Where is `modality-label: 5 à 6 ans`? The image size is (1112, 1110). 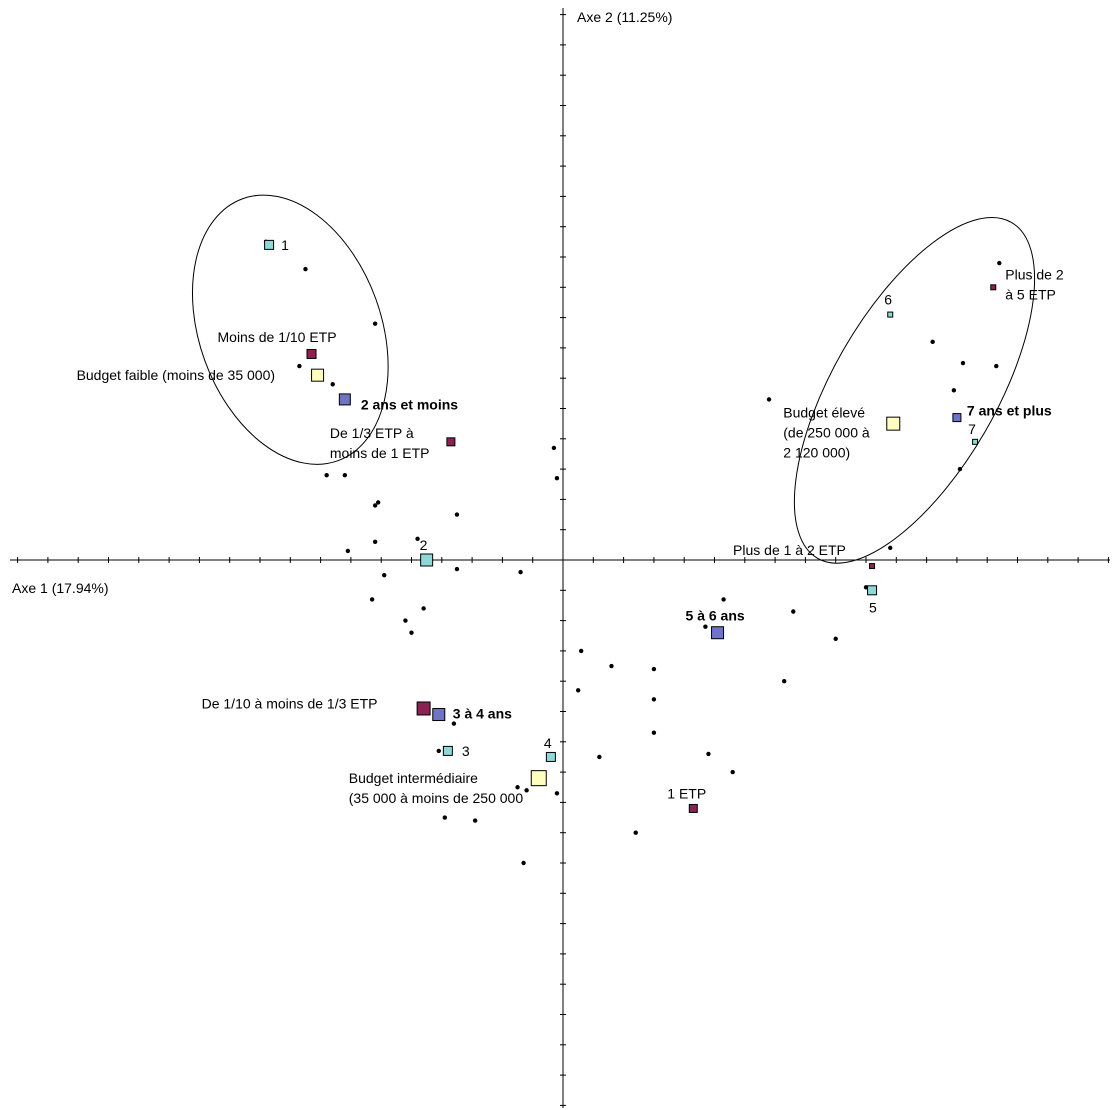
modality-label: 5 à 6 ans is located at coordinates (715, 616).